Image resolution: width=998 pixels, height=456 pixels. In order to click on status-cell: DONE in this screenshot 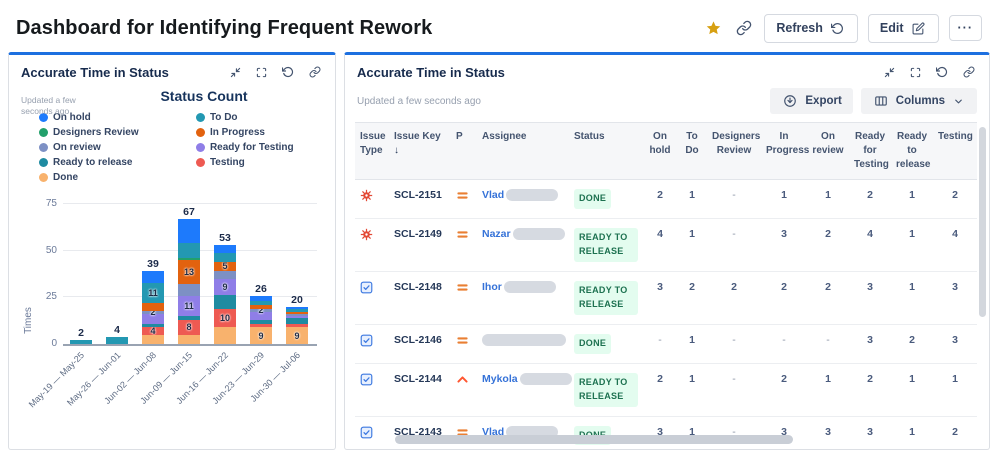, I will do `click(606, 432)`.